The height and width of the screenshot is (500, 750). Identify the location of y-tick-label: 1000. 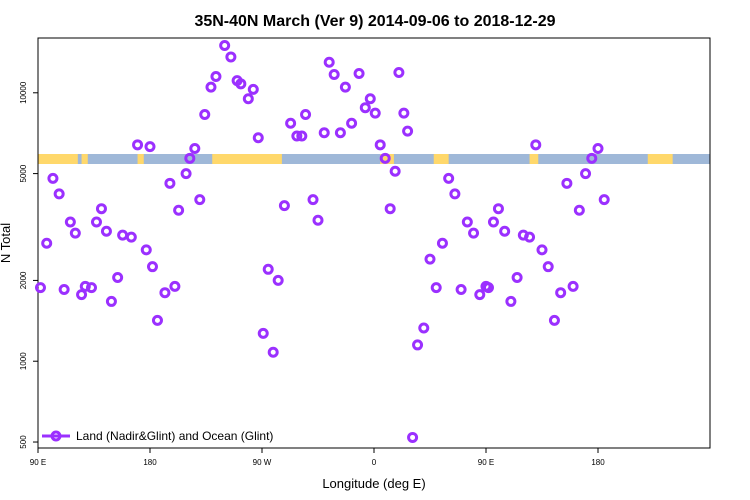
(23, 361).